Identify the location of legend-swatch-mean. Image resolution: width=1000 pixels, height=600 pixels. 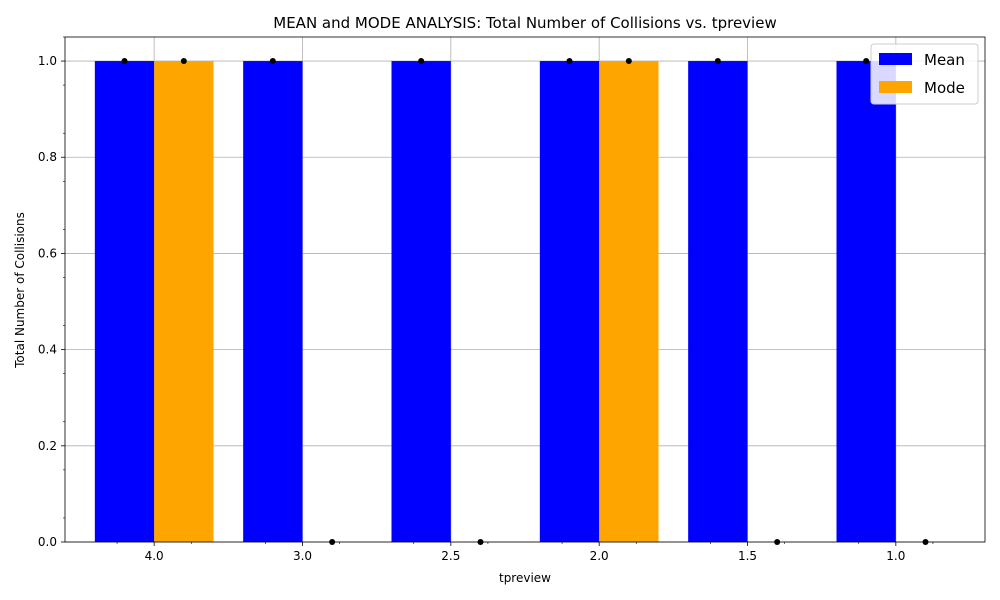
(895, 59).